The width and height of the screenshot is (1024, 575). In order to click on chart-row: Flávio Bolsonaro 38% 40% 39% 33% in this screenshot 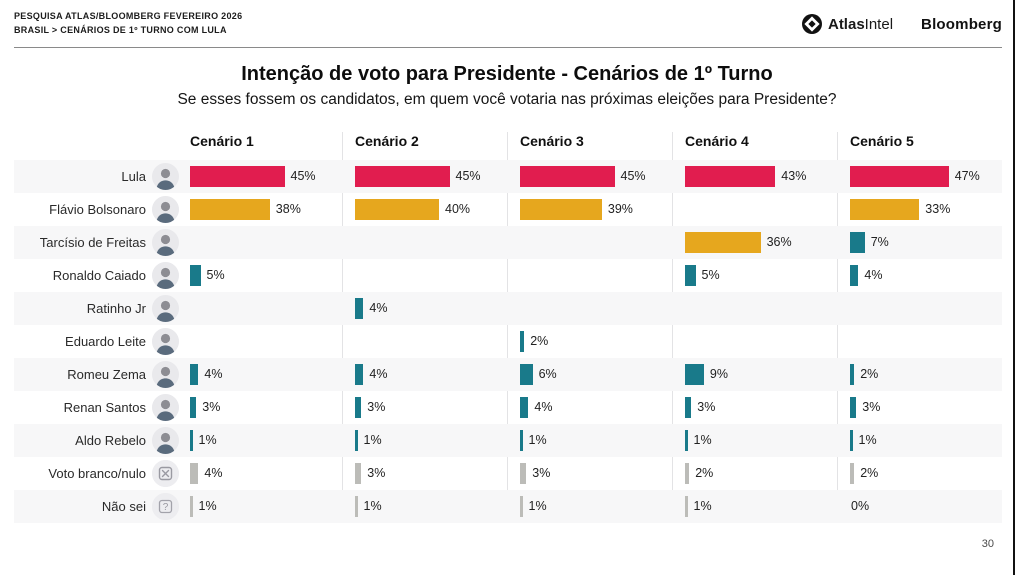, I will do `click(508, 209)`.